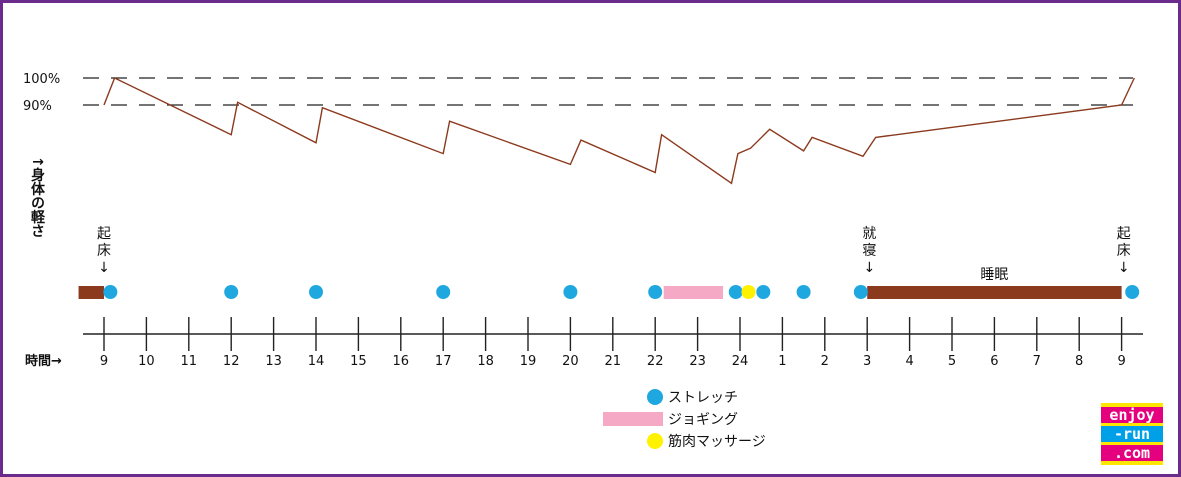 The width and height of the screenshot is (1181, 477). What do you see at coordinates (41, 79) in the screenshot?
I see `y-tick-label: 100%` at bounding box center [41, 79].